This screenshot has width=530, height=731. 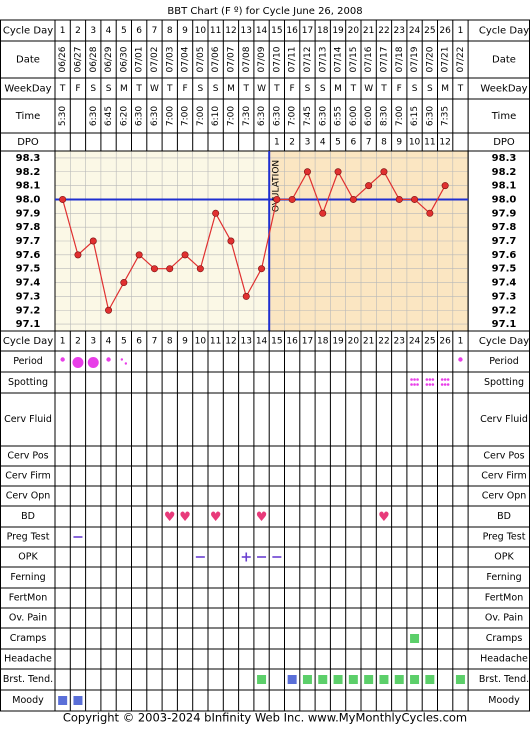 I want to click on obs-row-label-left: Ov. Pain, so click(x=28, y=618).